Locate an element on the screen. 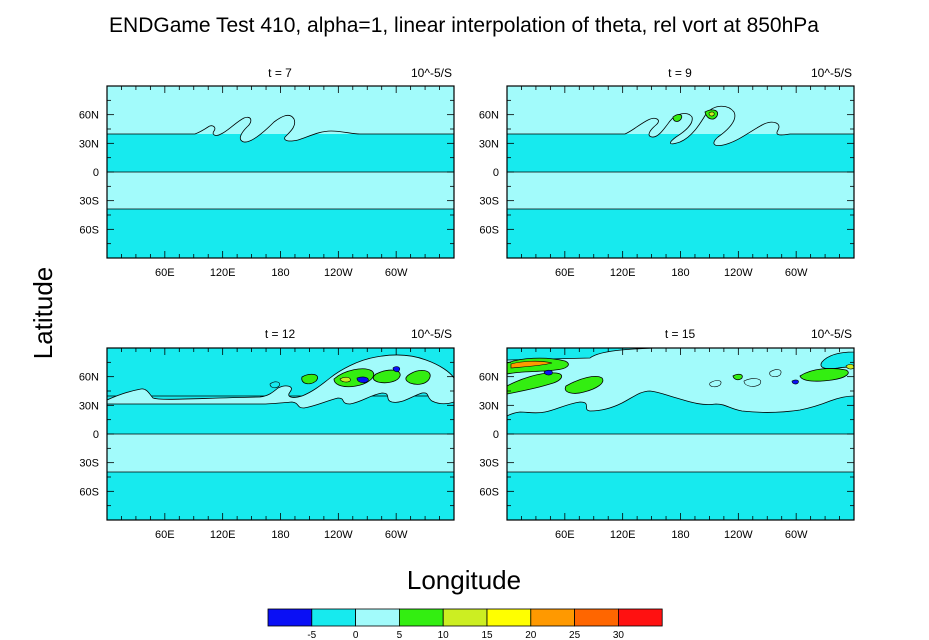  panel-t9-ticks is located at coordinates (680, 172).